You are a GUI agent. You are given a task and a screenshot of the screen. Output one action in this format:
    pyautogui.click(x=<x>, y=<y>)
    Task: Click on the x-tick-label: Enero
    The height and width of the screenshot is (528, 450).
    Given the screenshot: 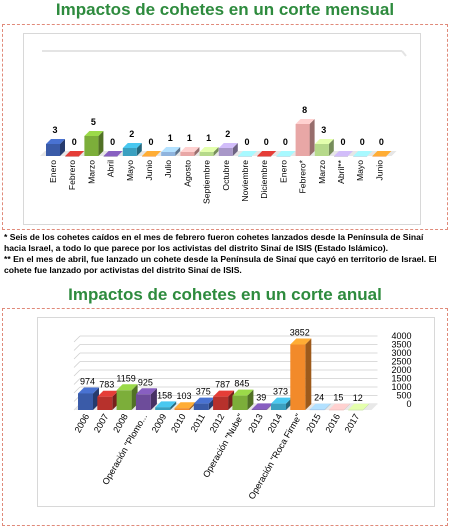 What is the action you would take?
    pyautogui.click(x=53, y=171)
    